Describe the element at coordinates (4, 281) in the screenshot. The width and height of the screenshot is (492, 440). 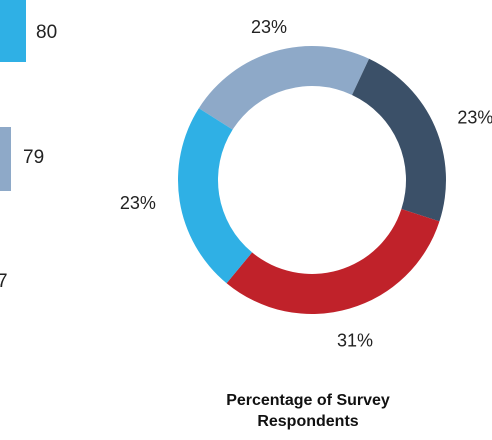
I see `bar-3-value: 7` at that location.